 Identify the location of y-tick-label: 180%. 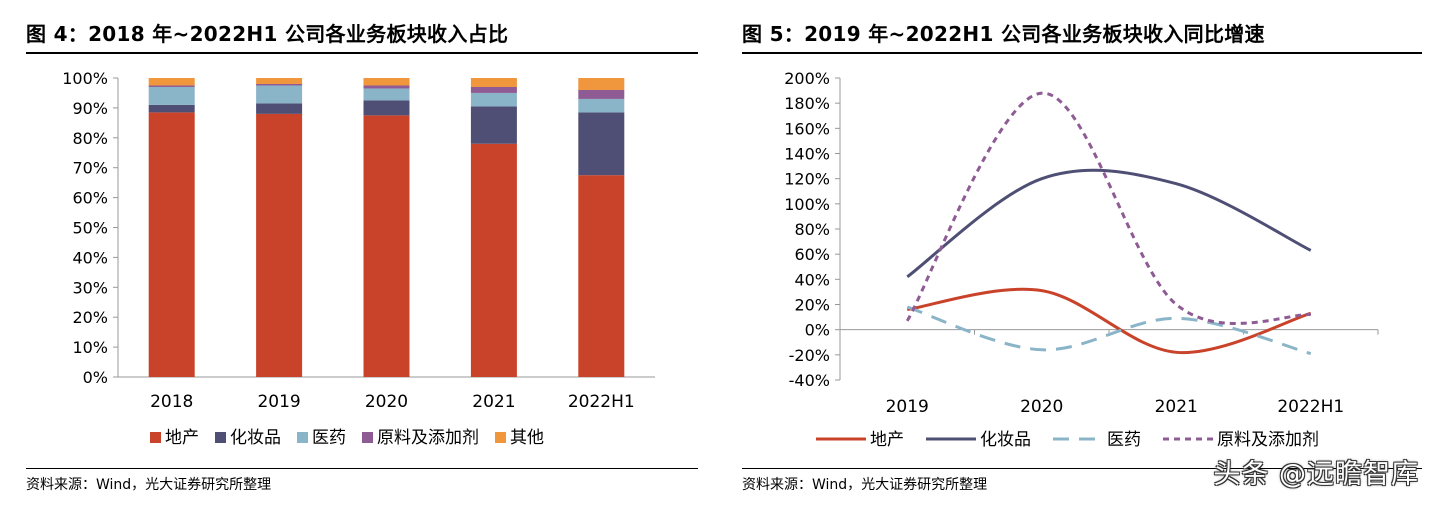
(807, 103).